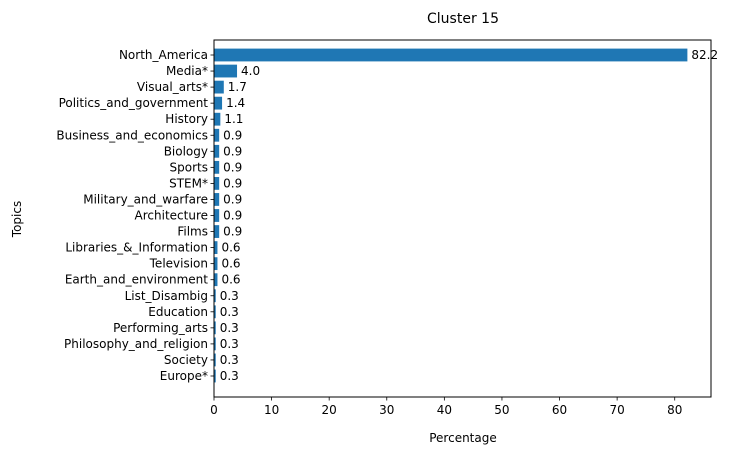 This screenshot has height=455, width=731. I want to click on x-axis-label: Percentage, so click(463, 438).